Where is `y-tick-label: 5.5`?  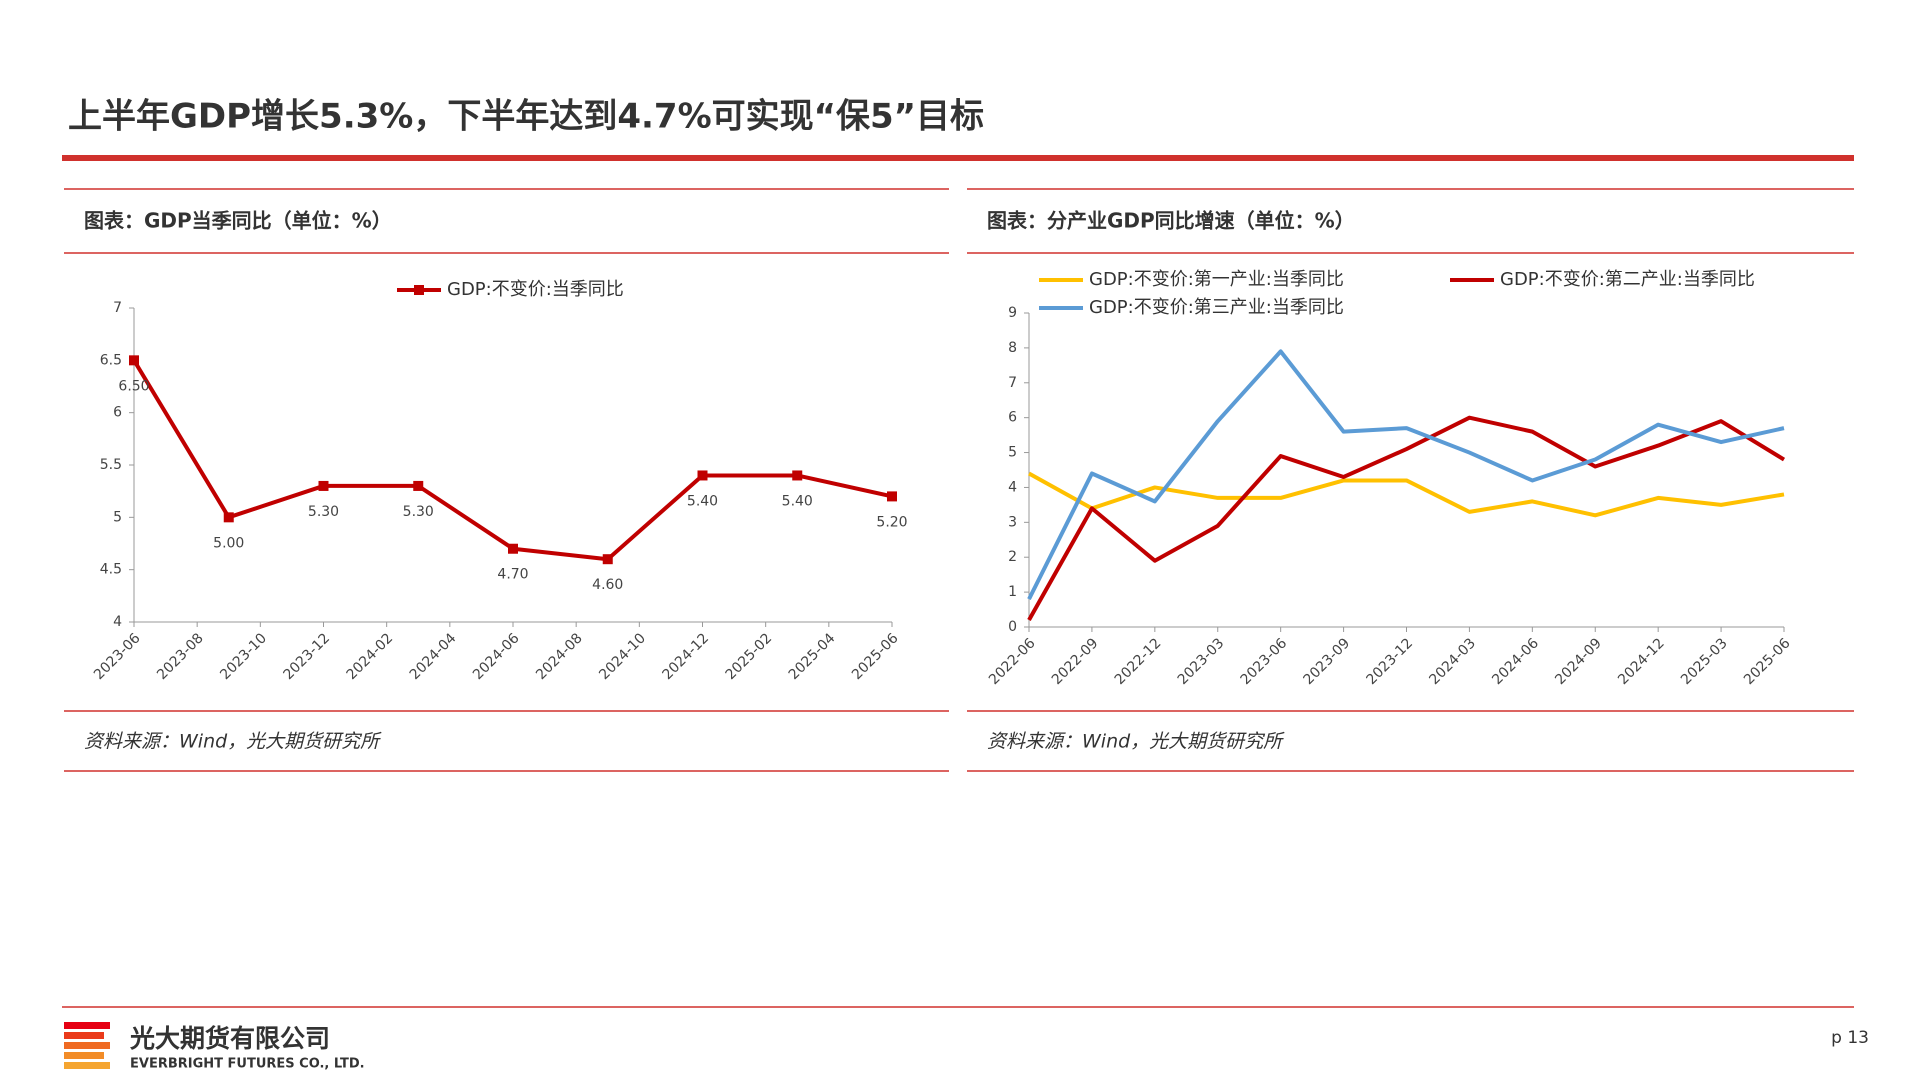
y-tick-label: 5.5 is located at coordinates (111, 465).